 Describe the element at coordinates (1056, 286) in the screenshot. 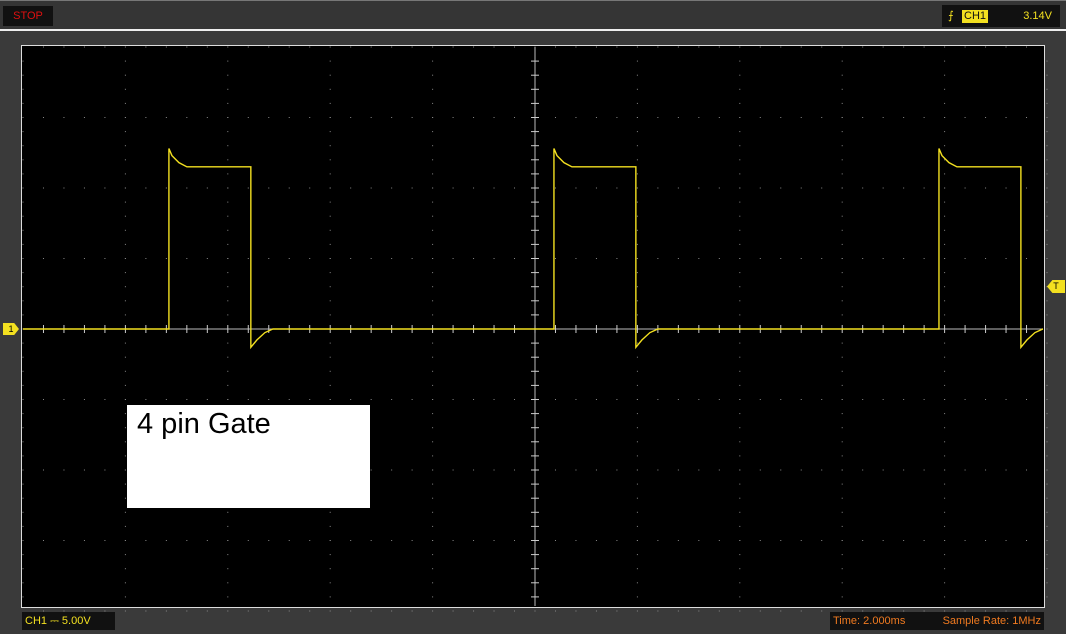

I see `trigger-level-marker: T` at that location.